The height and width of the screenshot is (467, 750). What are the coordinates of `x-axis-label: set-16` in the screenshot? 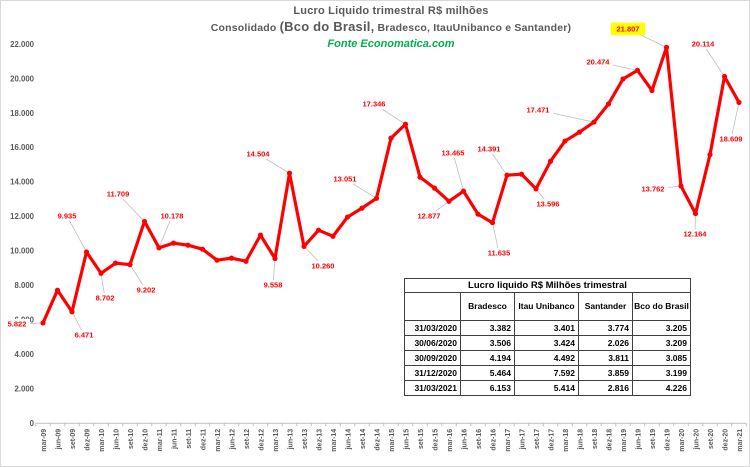 It's located at (479, 439).